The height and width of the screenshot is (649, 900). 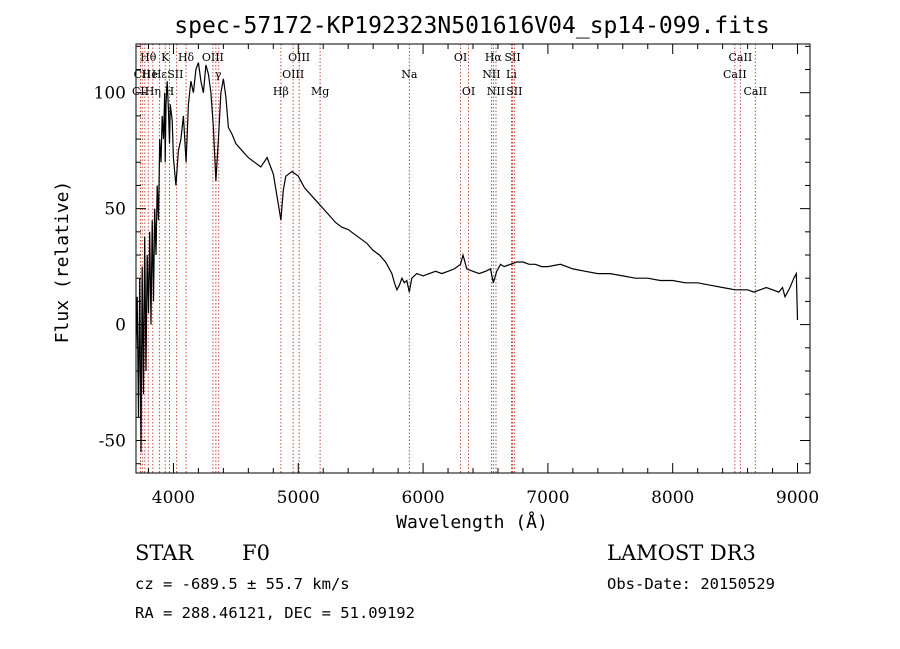 I want to click on spectral-line-label: Hε, so click(x=160, y=74).